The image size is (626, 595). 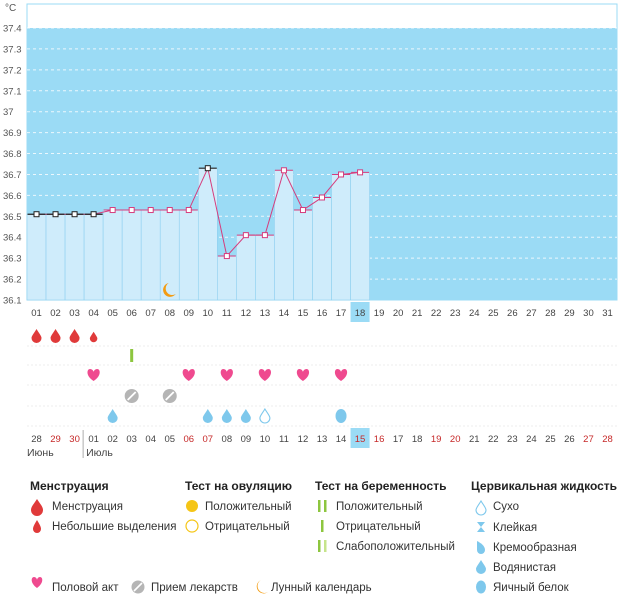 What do you see at coordinates (238, 486) in the screenshot?
I see `legend-title-ovulation-test: Тест на овуляцию` at bounding box center [238, 486].